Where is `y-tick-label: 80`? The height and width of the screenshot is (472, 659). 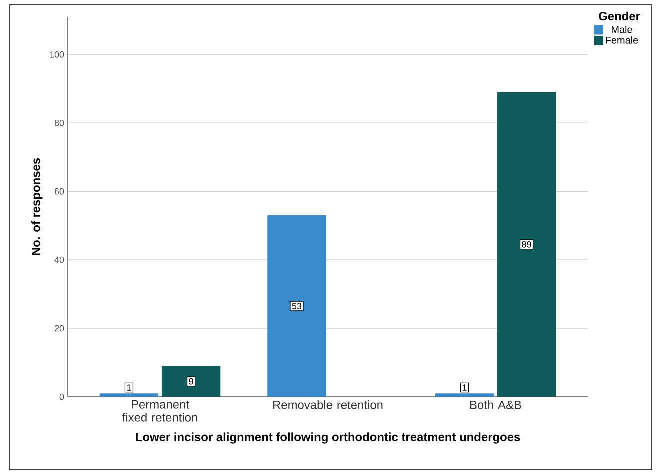 y-tick-label: 80 is located at coordinates (59, 123).